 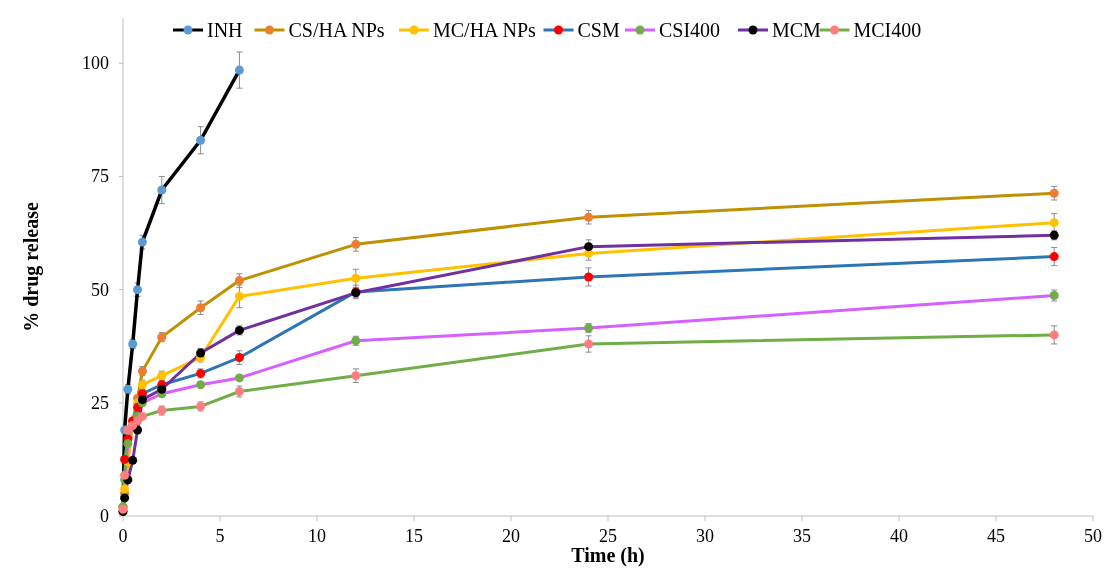 What do you see at coordinates (598, 30) in the screenshot?
I see `legend-label: CSM` at bounding box center [598, 30].